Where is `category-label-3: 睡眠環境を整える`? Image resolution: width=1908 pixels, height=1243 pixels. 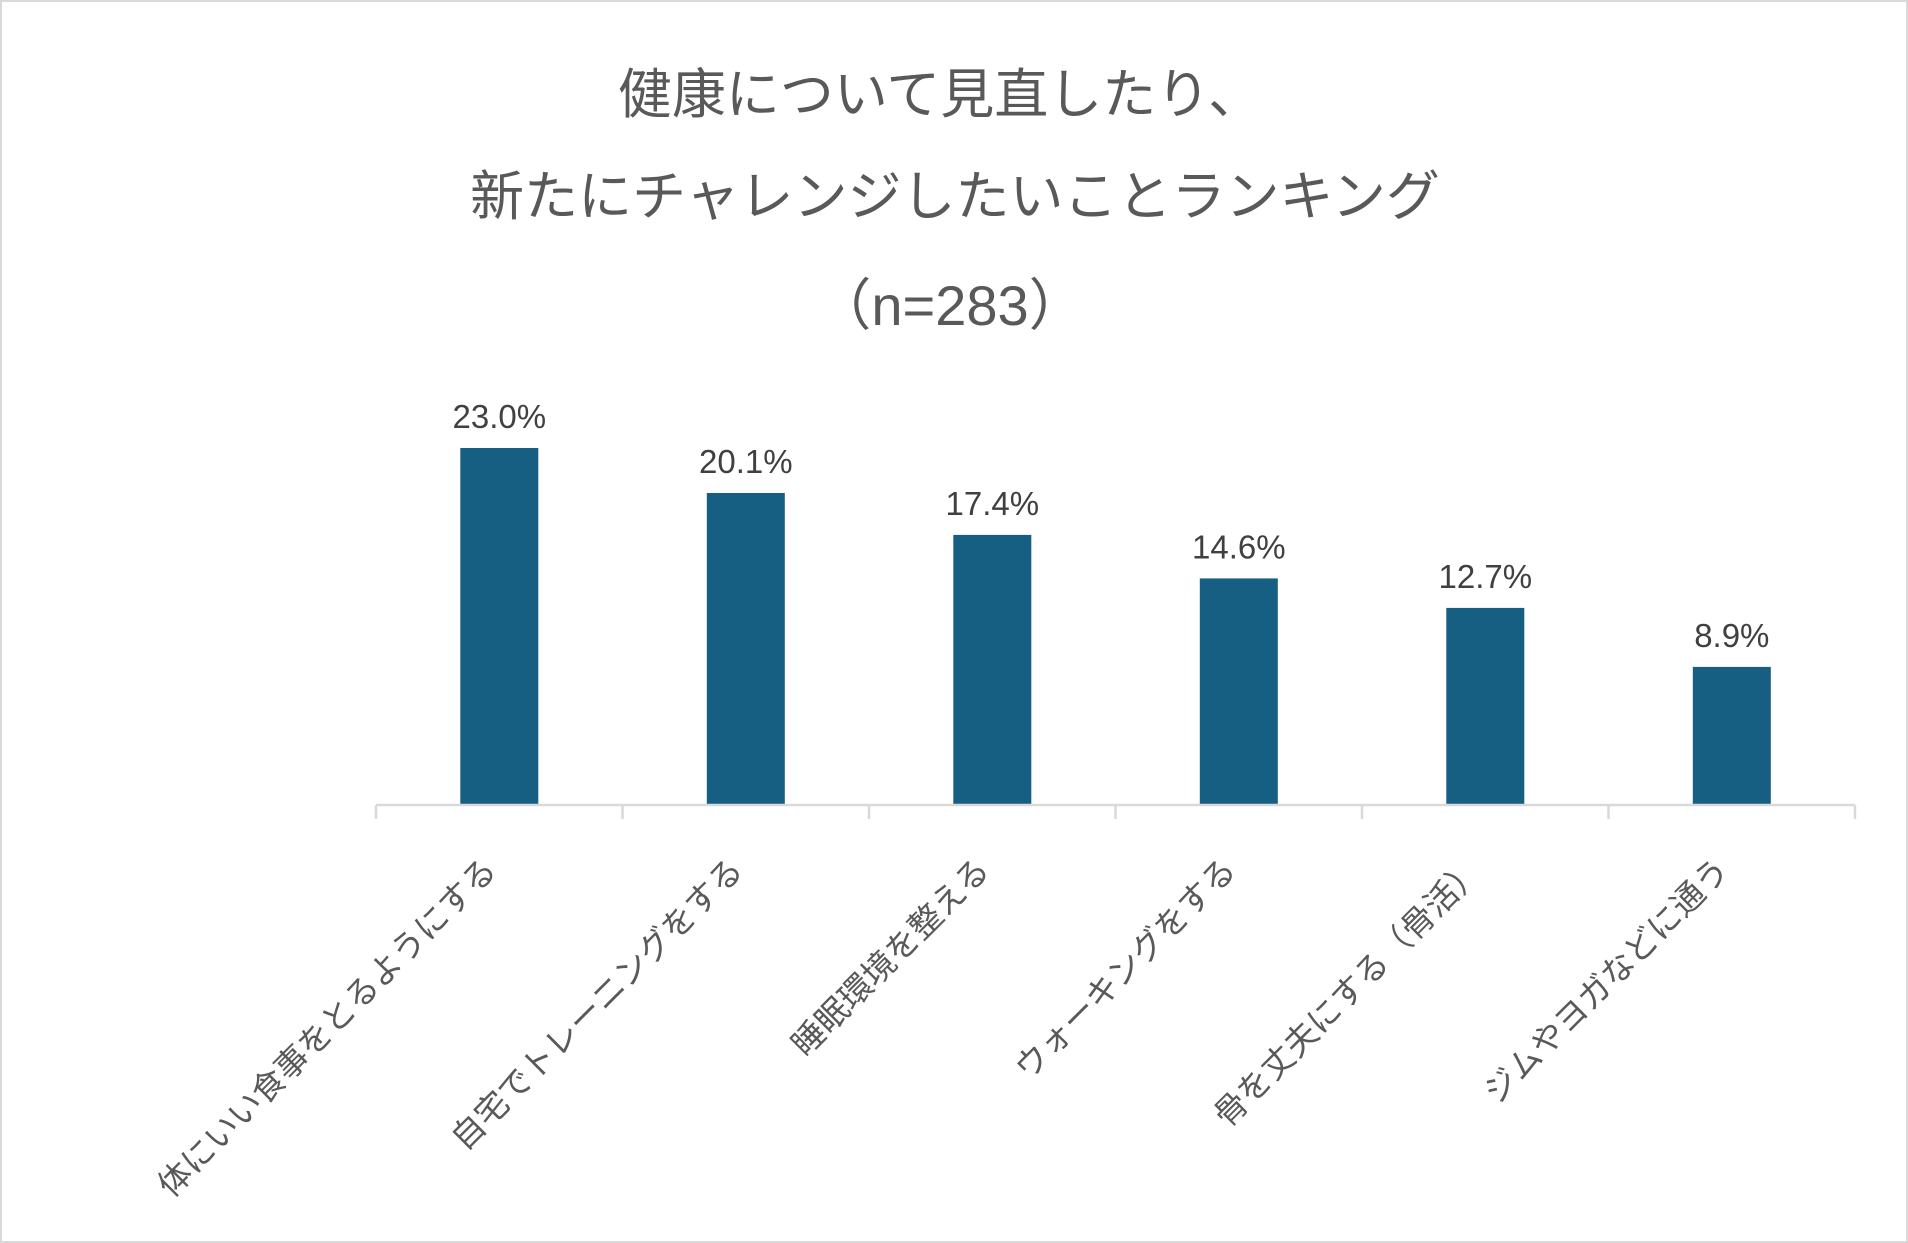
category-label-3: 睡眠環境を整える is located at coordinates (891, 957).